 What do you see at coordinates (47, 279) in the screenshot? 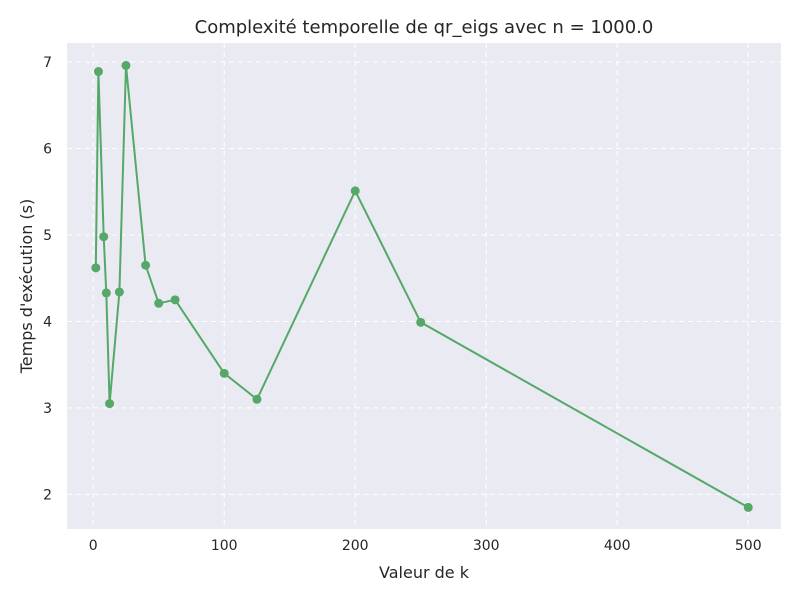
I see `y-axis-ticks: 2 3 4 5 6 7` at bounding box center [47, 279].